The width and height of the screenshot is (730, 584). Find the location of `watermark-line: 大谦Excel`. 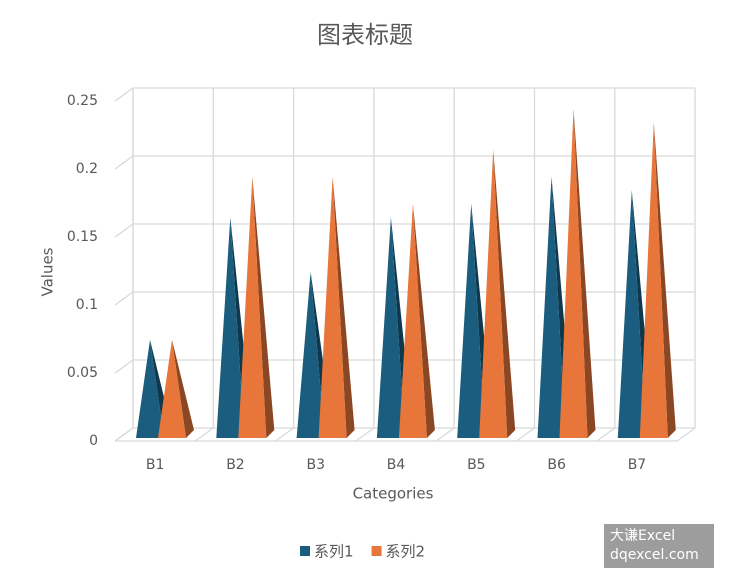

watermark-line: 大谦Excel is located at coordinates (642, 536).